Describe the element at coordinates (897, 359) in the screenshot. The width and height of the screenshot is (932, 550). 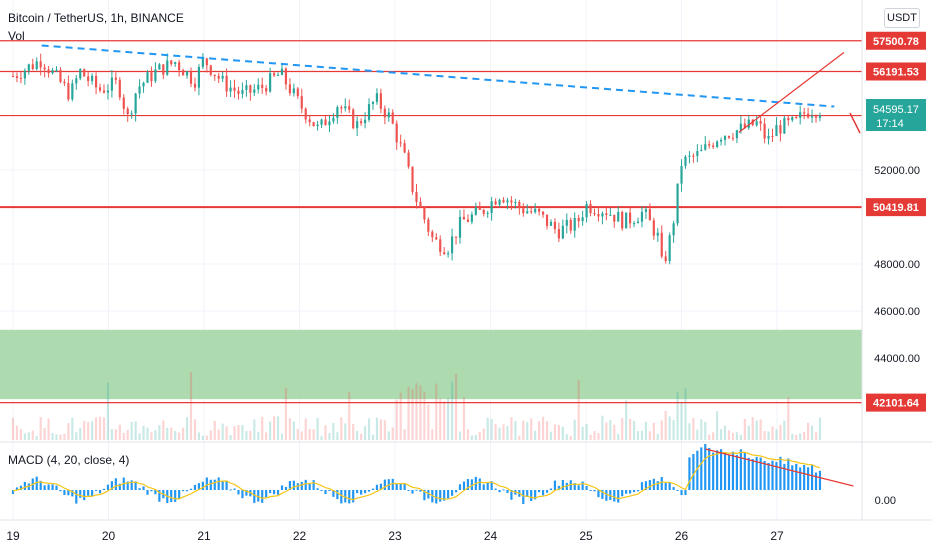
I see `price-tick-label: 44000.00` at that location.